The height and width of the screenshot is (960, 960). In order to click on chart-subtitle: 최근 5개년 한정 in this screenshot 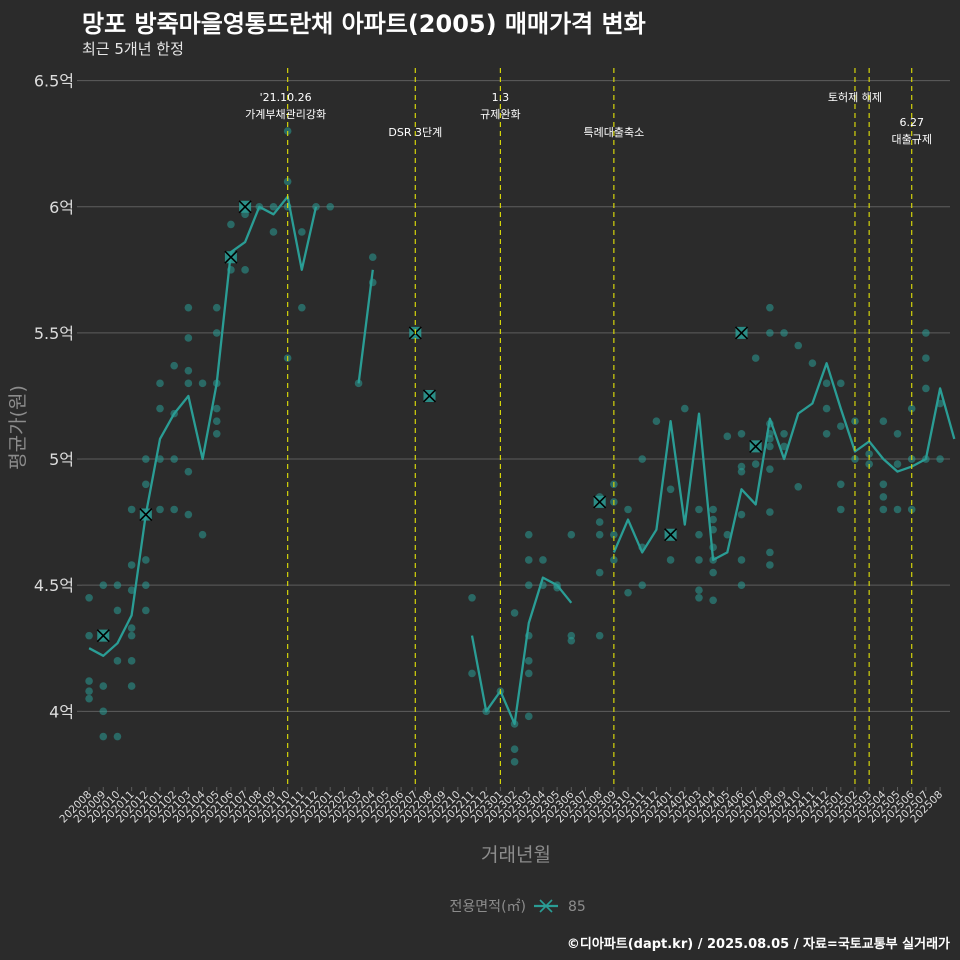, I will do `click(133, 49)`.